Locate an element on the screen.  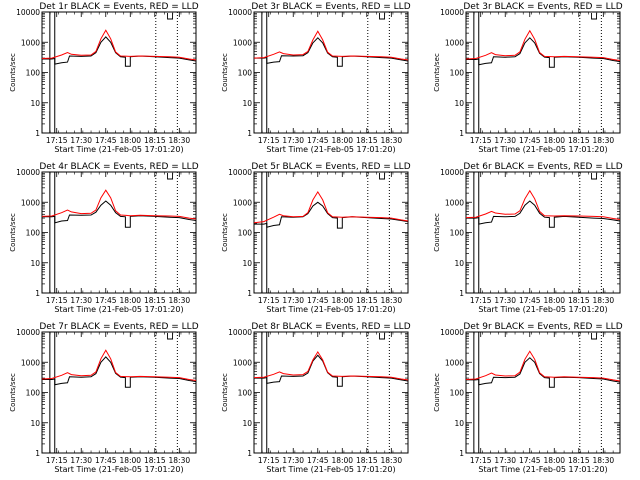
panel-title: Det 9r BLACK = Events, RED = LLD is located at coordinates (542, 327).